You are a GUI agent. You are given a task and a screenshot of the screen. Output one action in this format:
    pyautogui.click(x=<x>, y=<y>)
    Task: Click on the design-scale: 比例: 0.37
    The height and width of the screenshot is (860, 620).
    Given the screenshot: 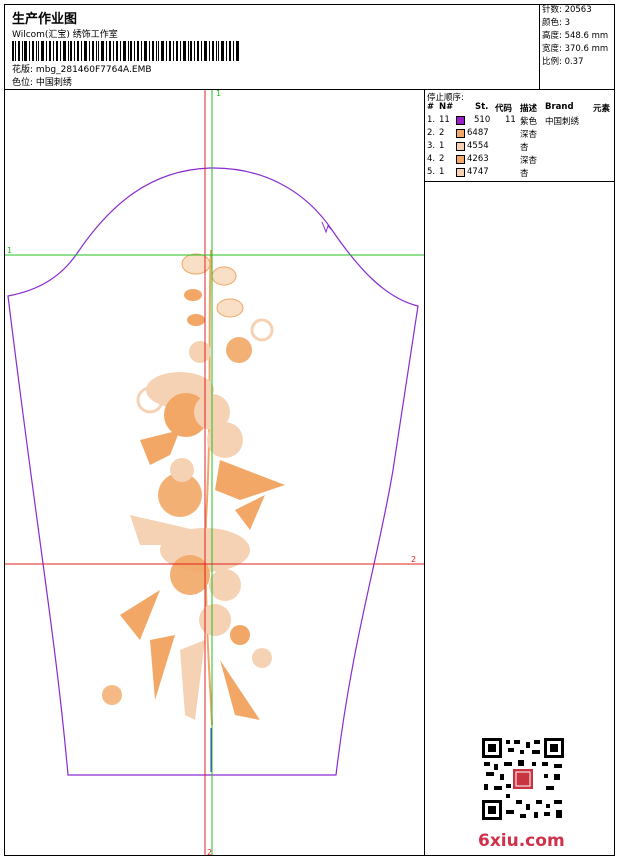 What is the action you would take?
    pyautogui.click(x=563, y=62)
    